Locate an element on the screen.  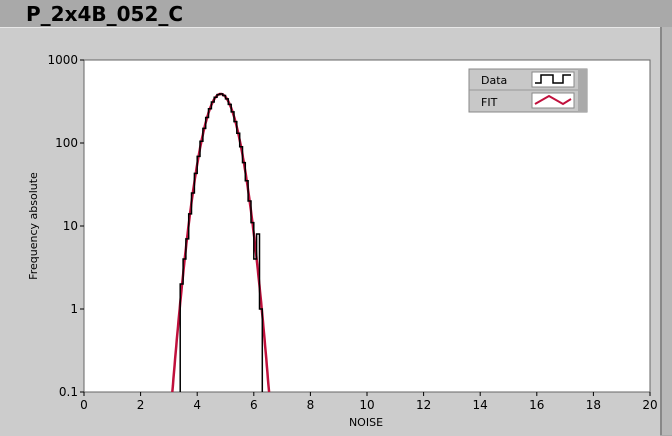
y-tick-label: 1000 is located at coordinates (62, 60).